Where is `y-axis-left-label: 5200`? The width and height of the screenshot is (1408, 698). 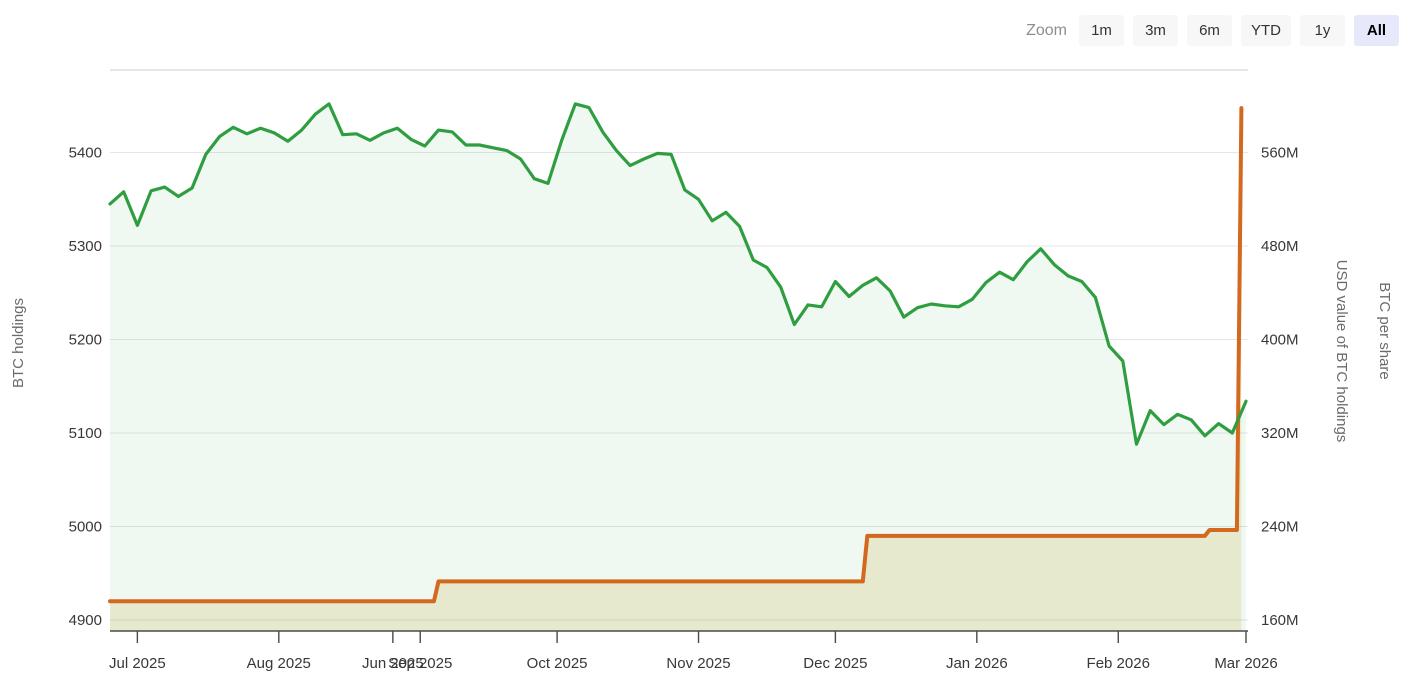
y-axis-left-label: 5200 is located at coordinates (85, 340).